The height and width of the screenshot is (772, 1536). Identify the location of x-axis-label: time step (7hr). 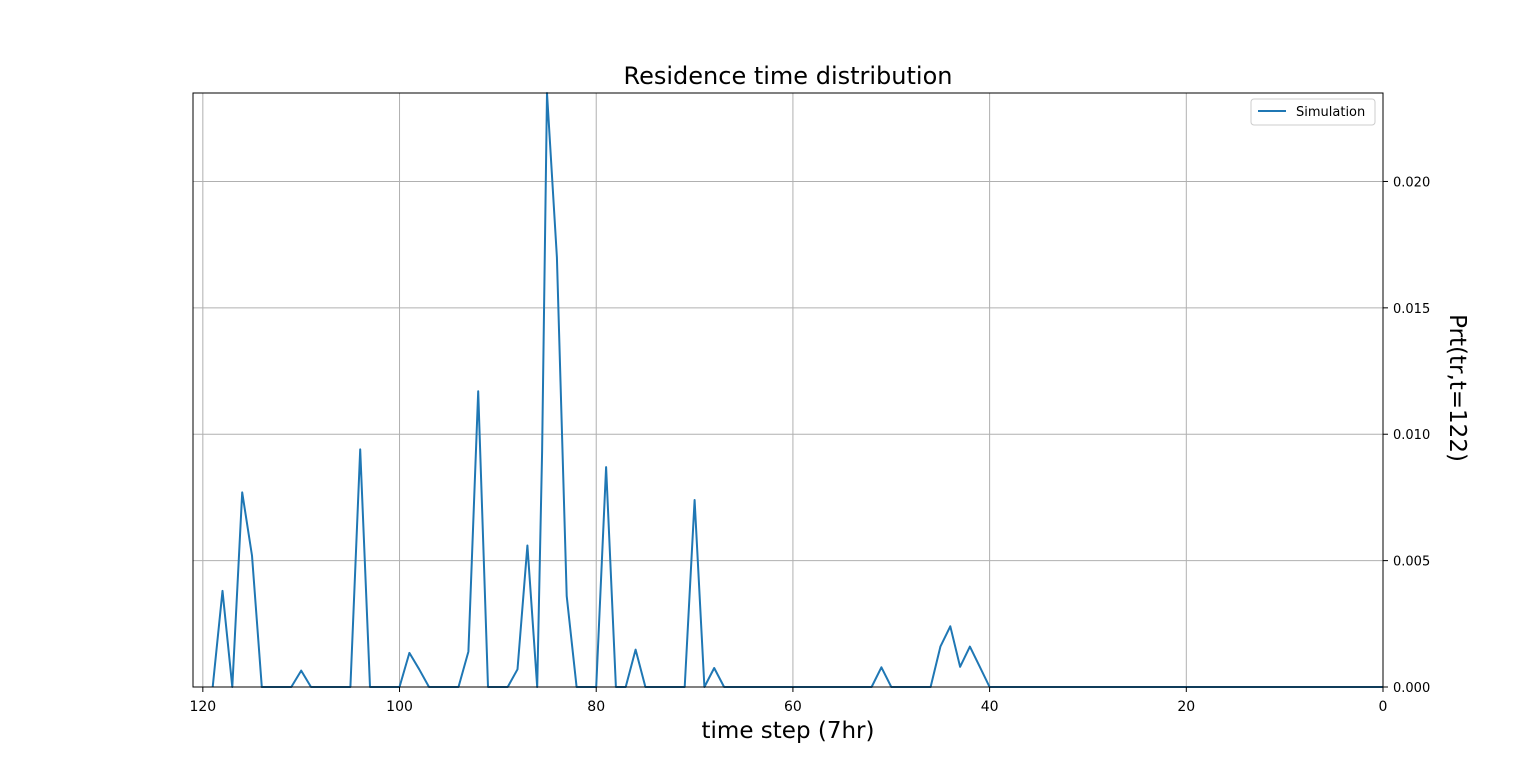
(788, 731).